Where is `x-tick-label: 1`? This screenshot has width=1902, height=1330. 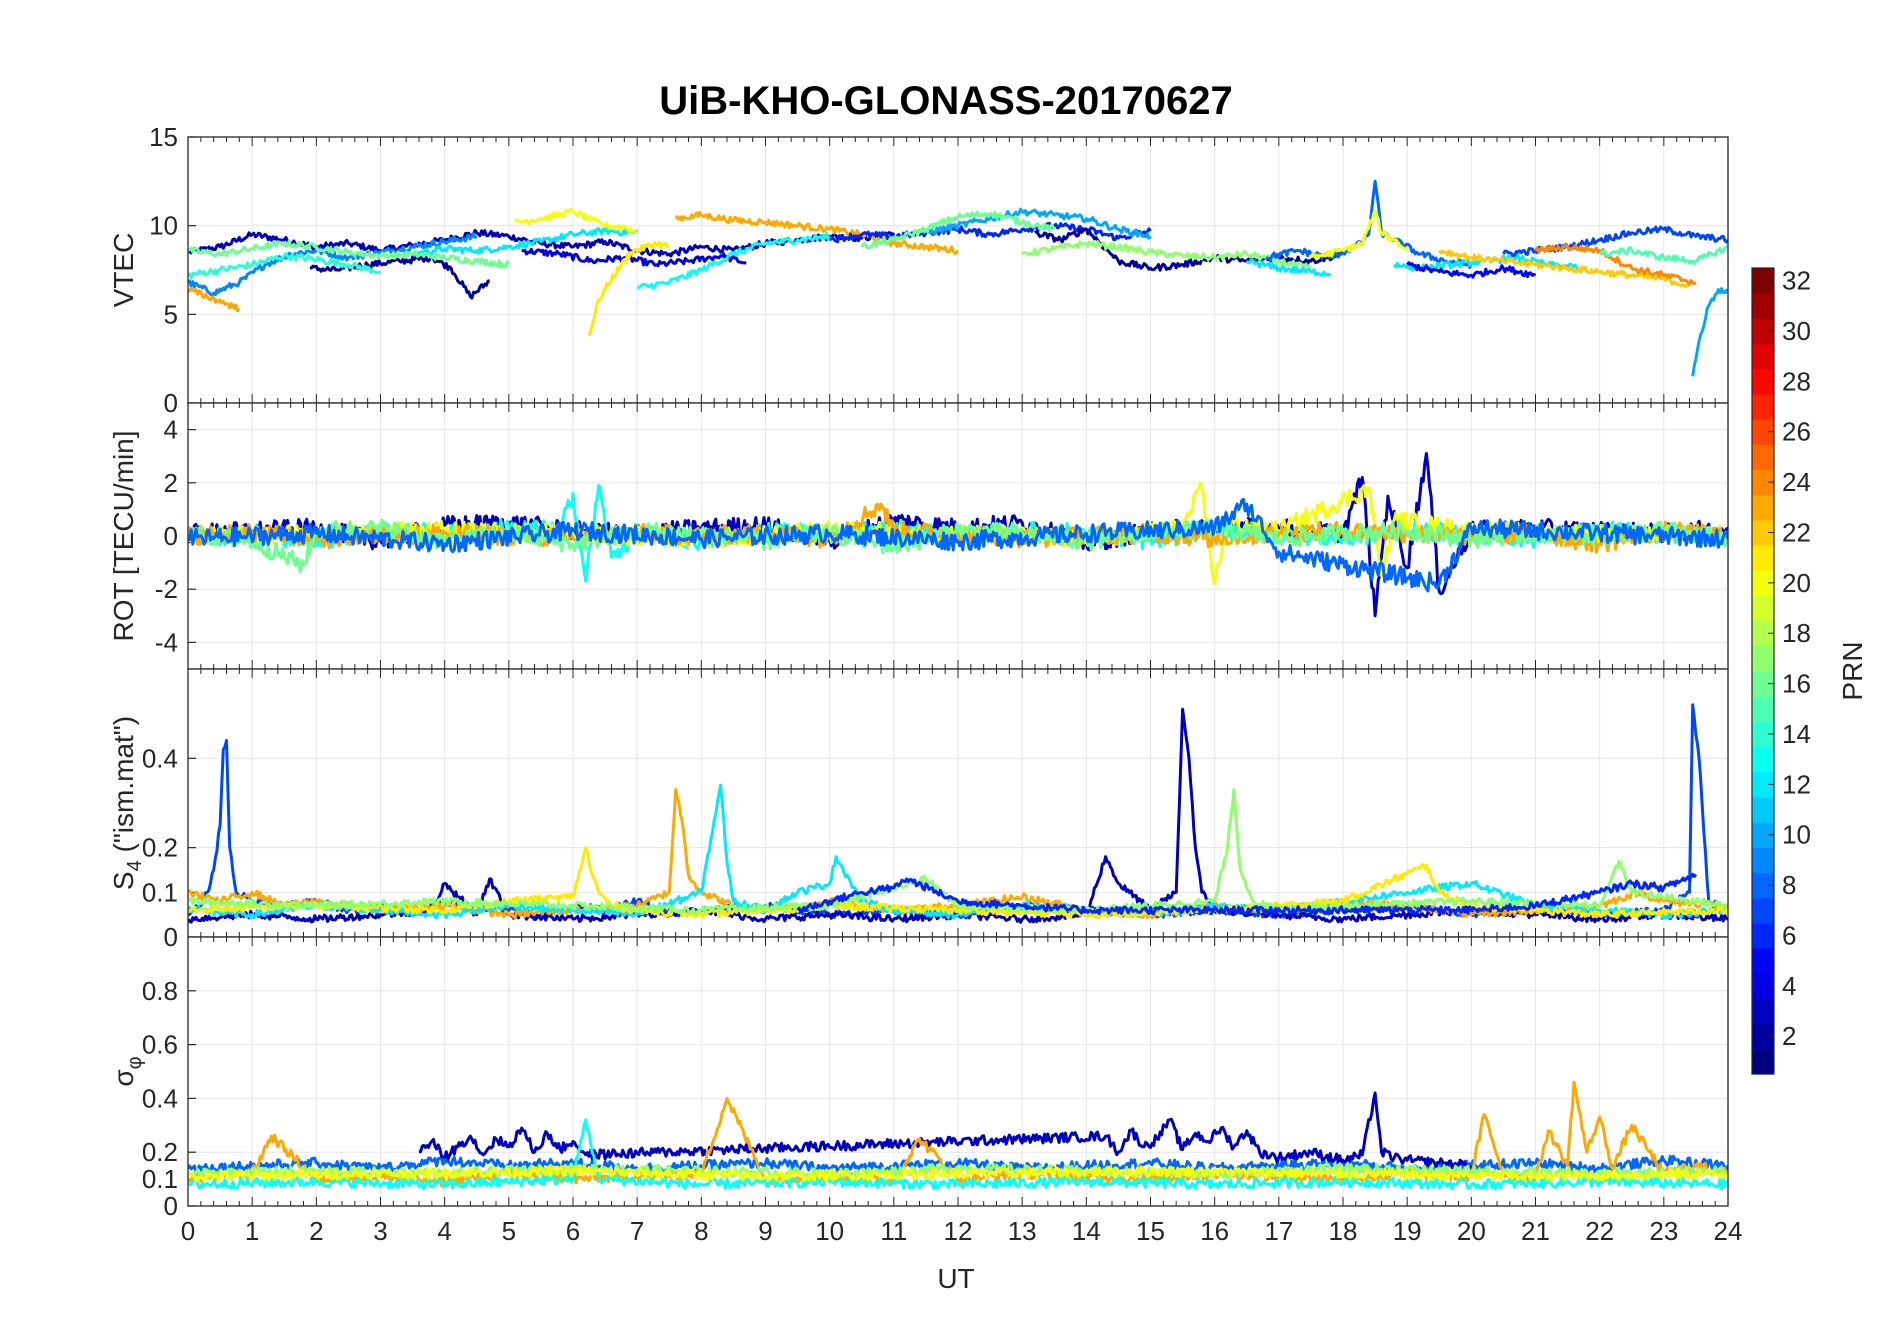 x-tick-label: 1 is located at coordinates (252, 1231).